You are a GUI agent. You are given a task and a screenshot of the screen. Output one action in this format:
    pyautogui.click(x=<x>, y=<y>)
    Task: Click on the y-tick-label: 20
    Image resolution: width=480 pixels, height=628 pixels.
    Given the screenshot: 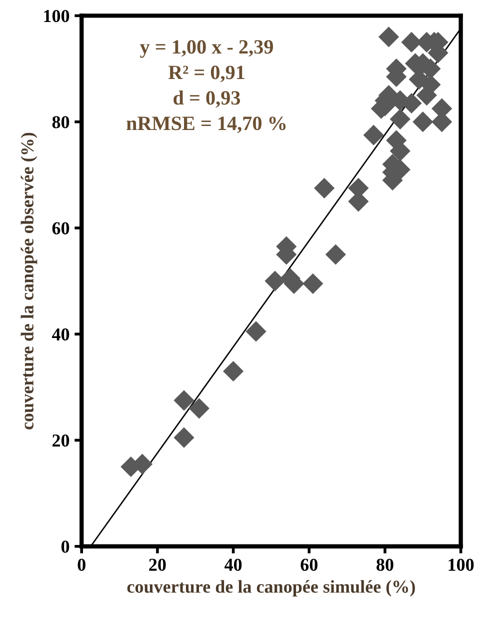 What is the action you would take?
    pyautogui.click(x=61, y=440)
    